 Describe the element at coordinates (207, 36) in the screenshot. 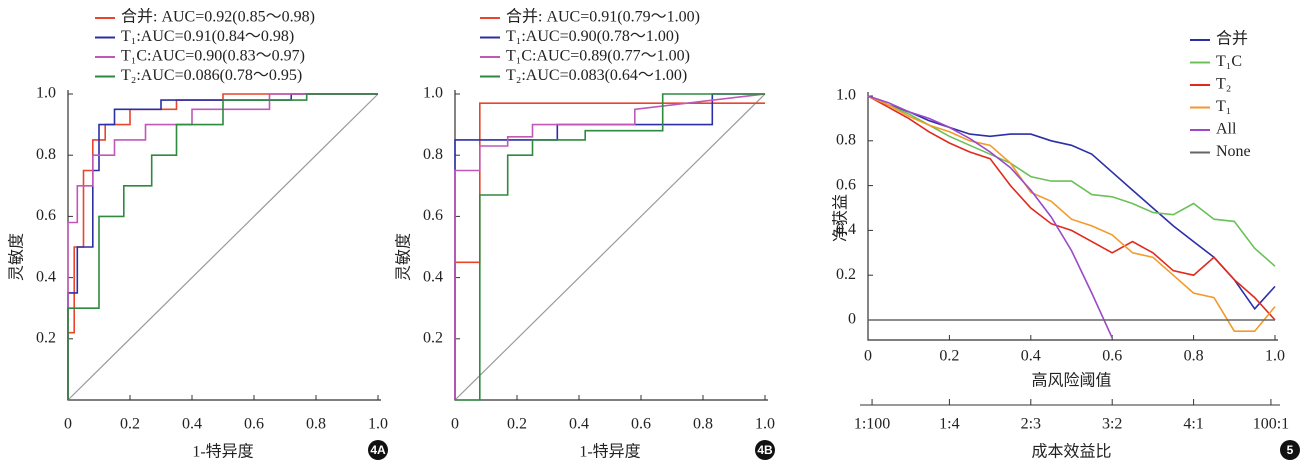

I see `legend-label: T₁:AUC=0.91(0.84～0.98)` at that location.